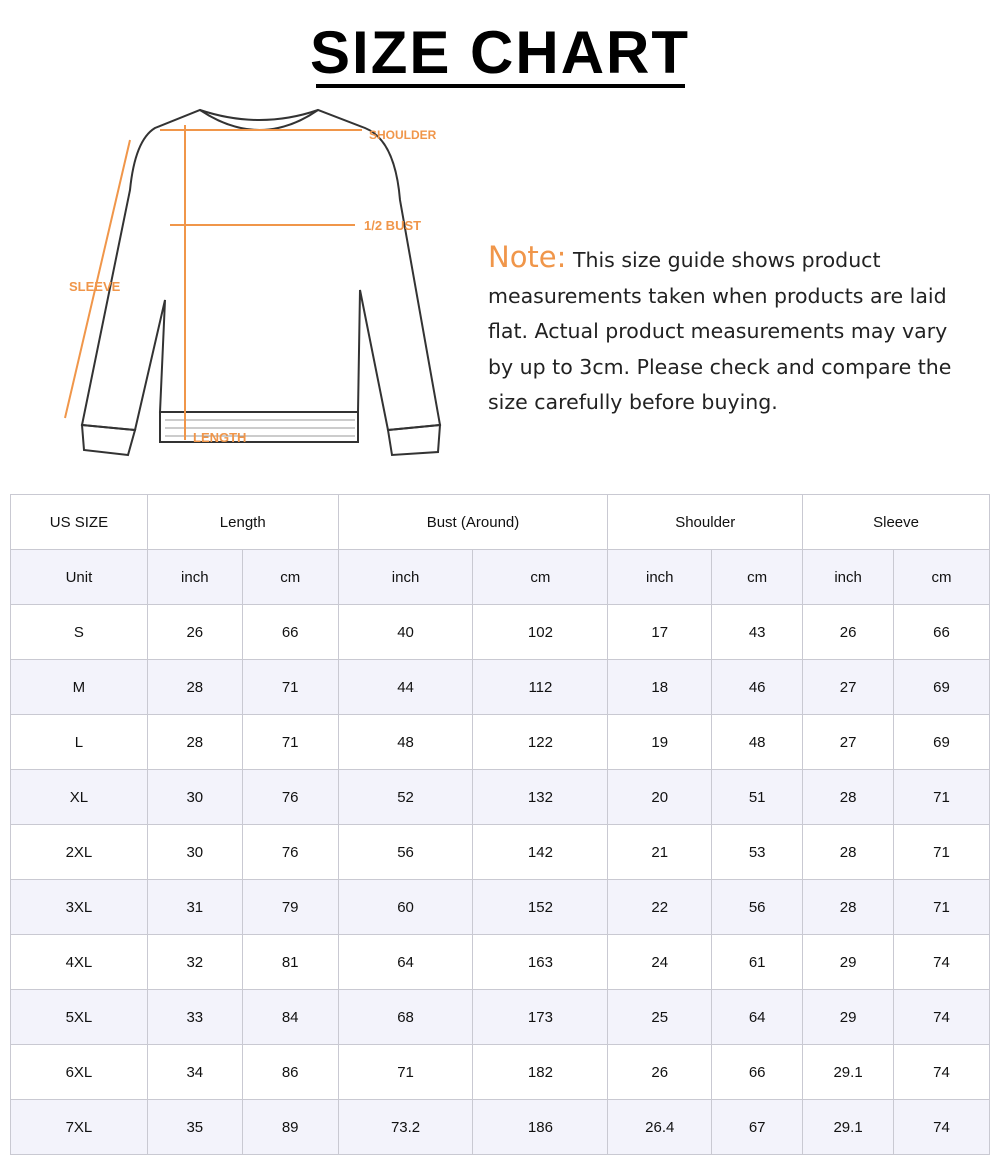  I want to click on table-row: XL 30 76 52 132 20 51 28 71, so click(500, 797).